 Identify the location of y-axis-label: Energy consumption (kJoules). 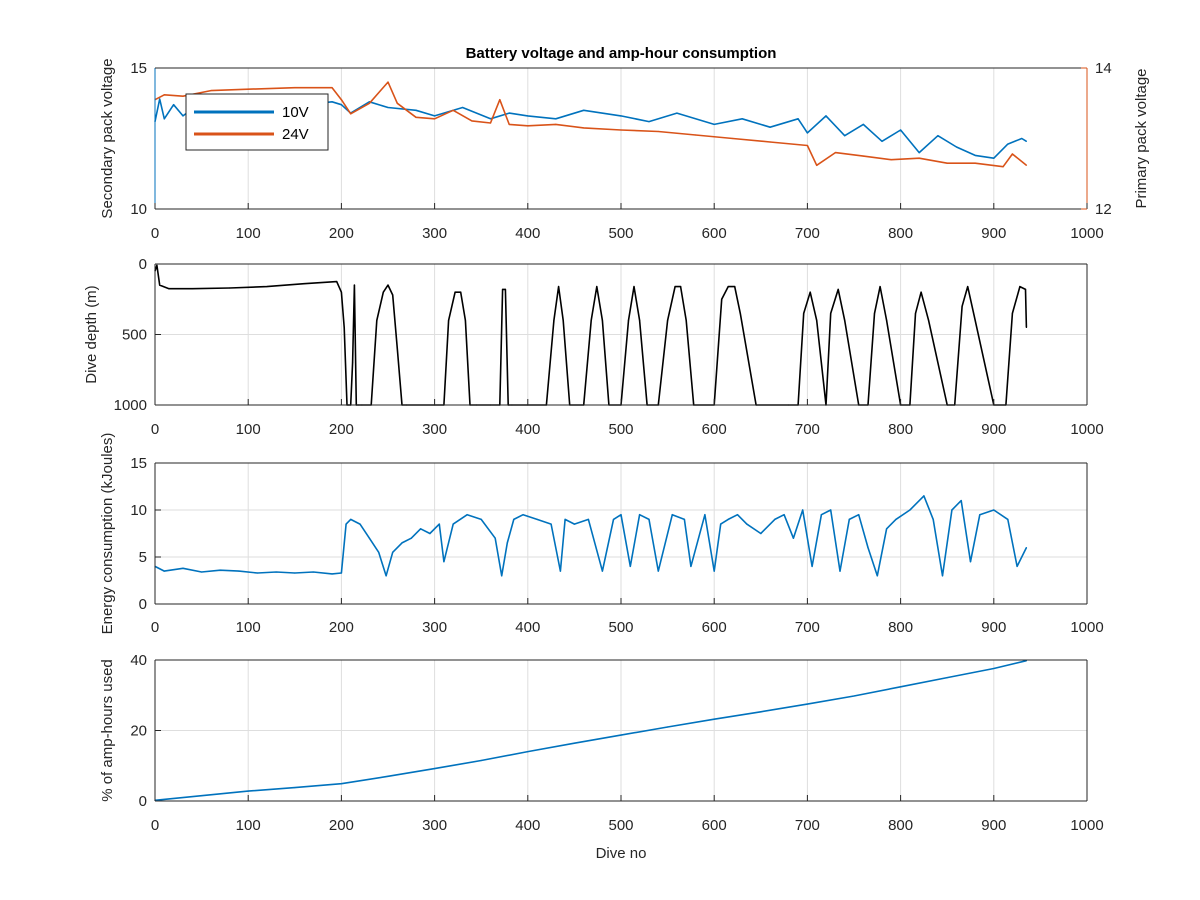
(107, 534).